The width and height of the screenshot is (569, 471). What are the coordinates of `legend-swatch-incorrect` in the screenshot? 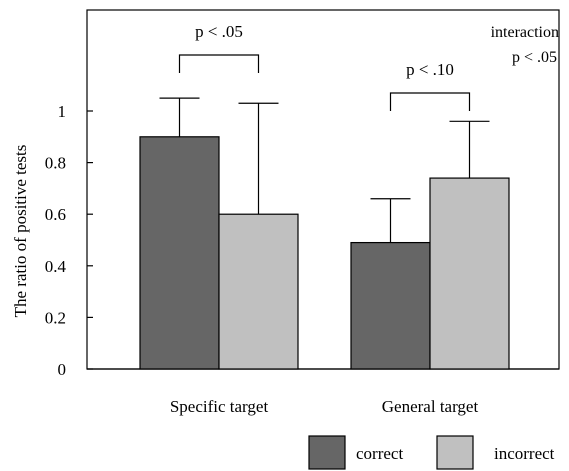 It's located at (455, 452).